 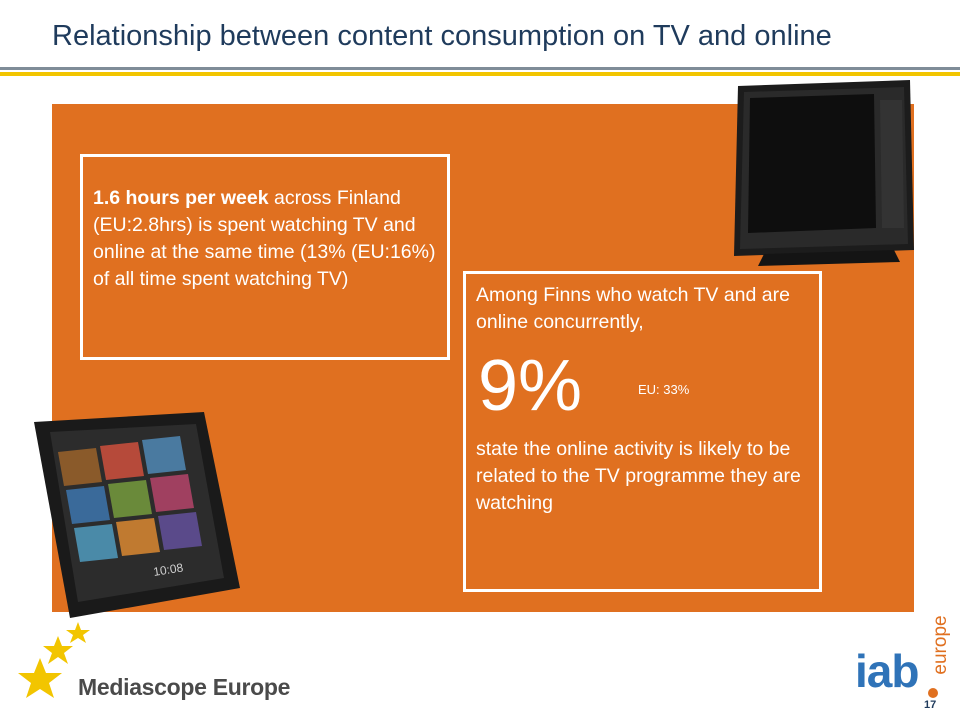 I want to click on europe-logo-text: europe, so click(x=941, y=645).